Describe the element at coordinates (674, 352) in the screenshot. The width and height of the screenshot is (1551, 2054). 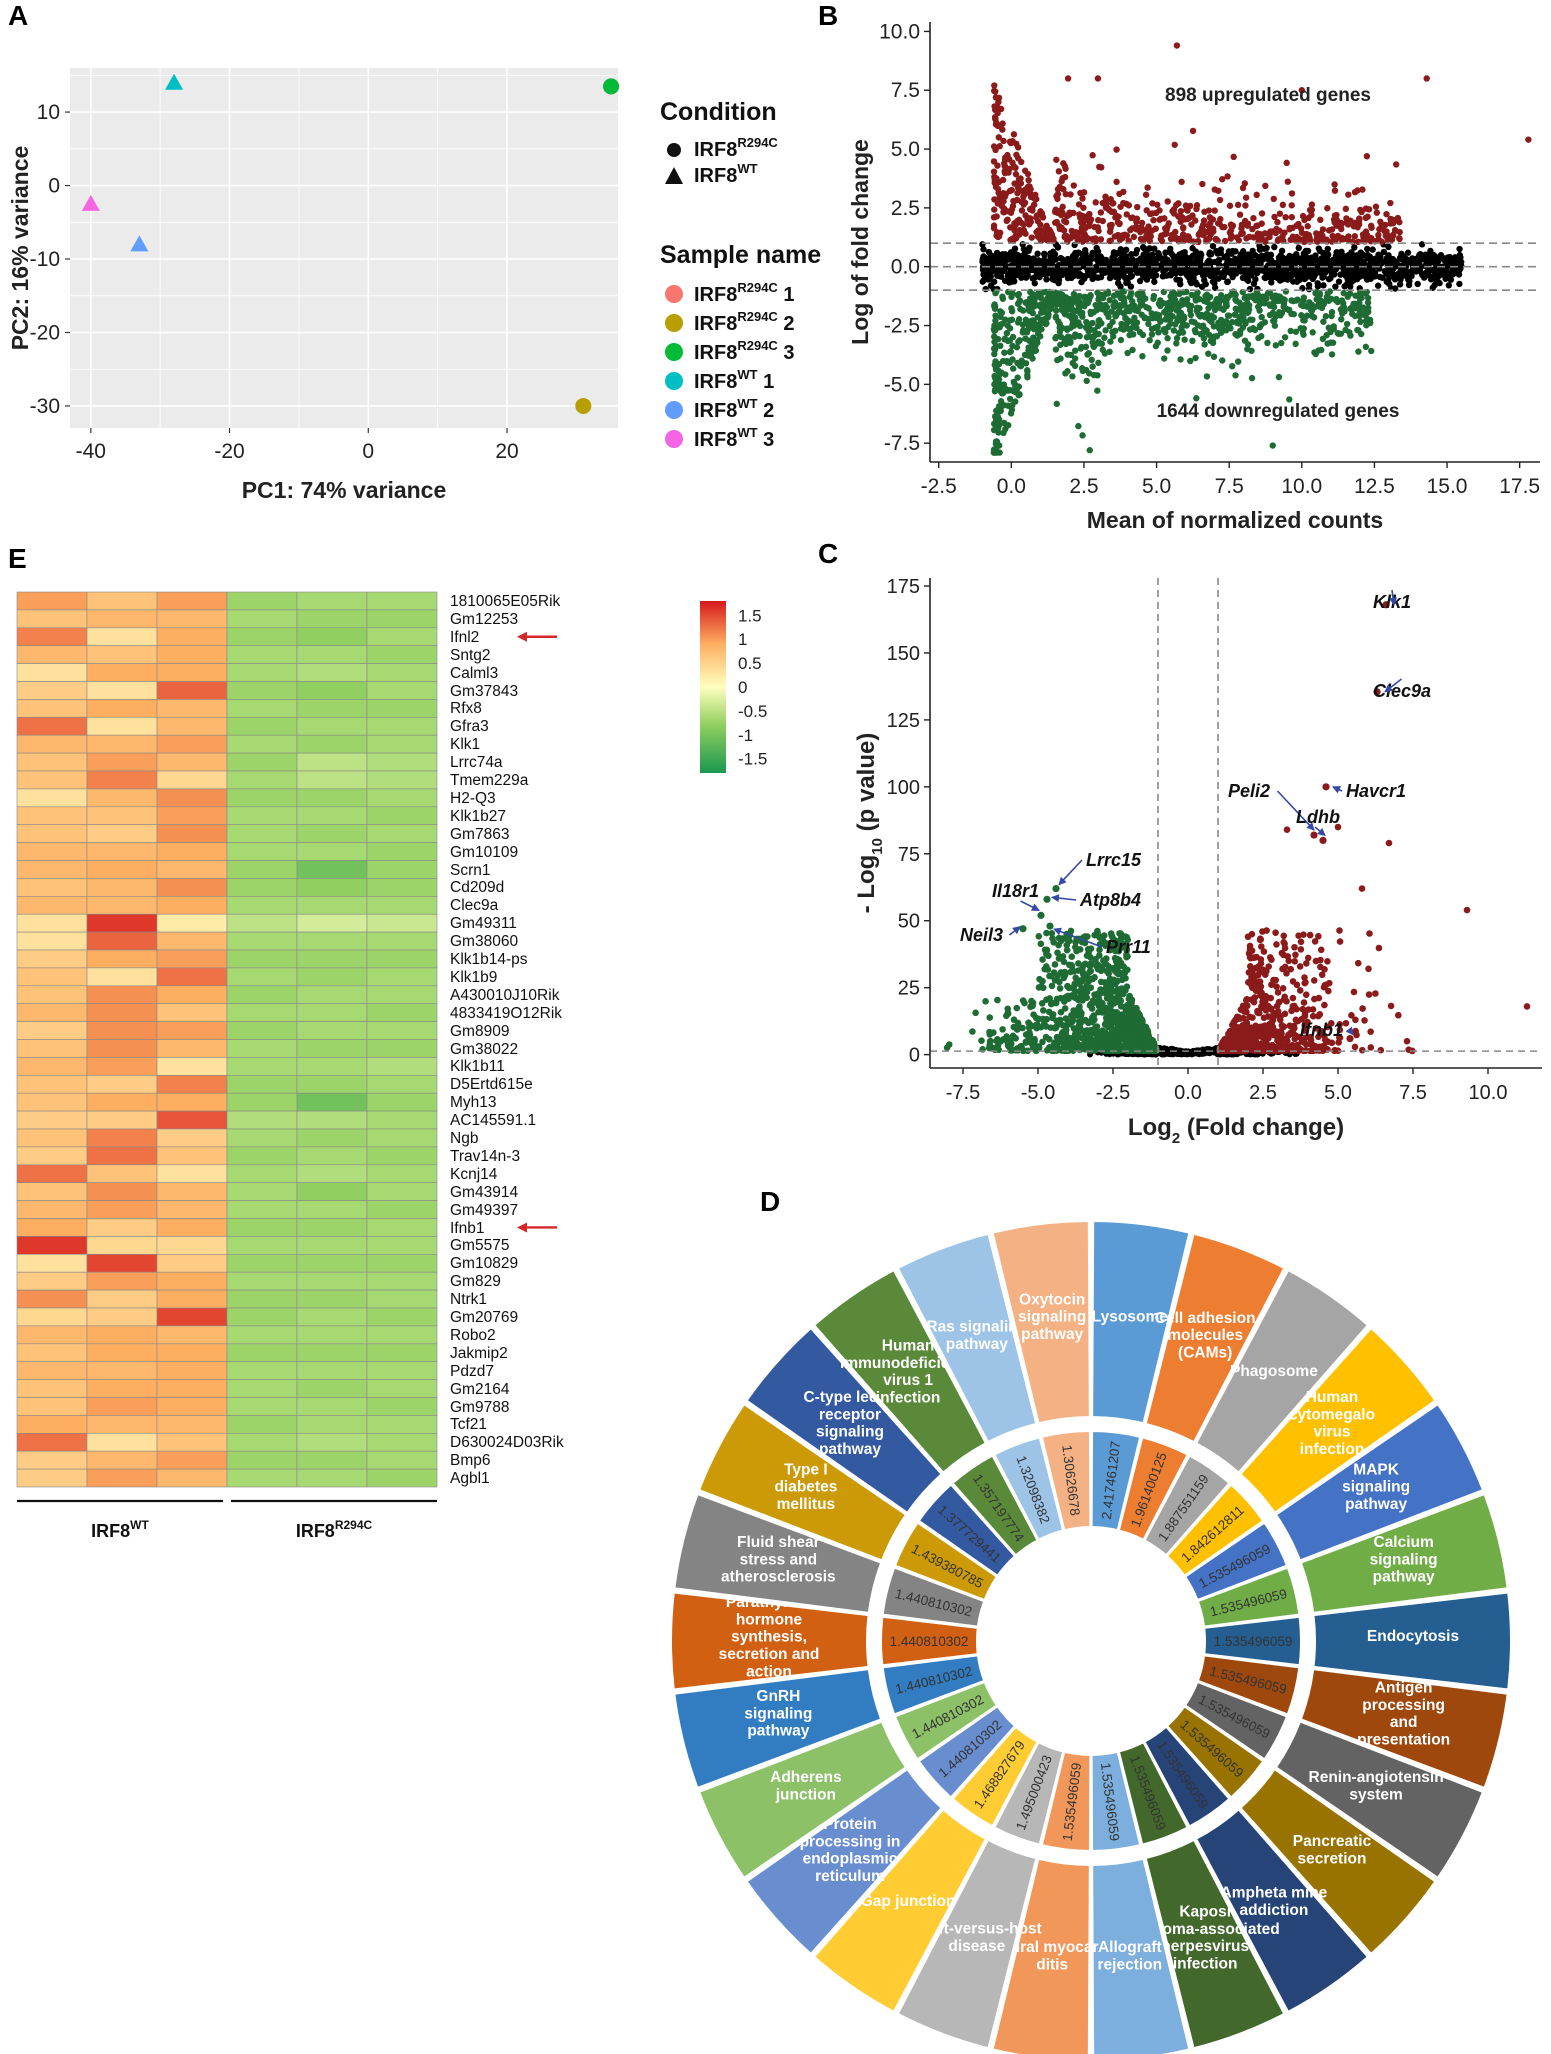
I see `legend-sample-swatch` at that location.